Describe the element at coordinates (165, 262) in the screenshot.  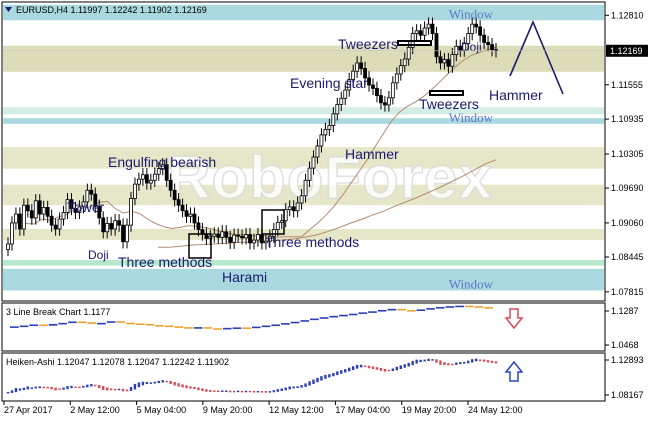
I see `pattern-three-methods-left: Three methods` at that location.